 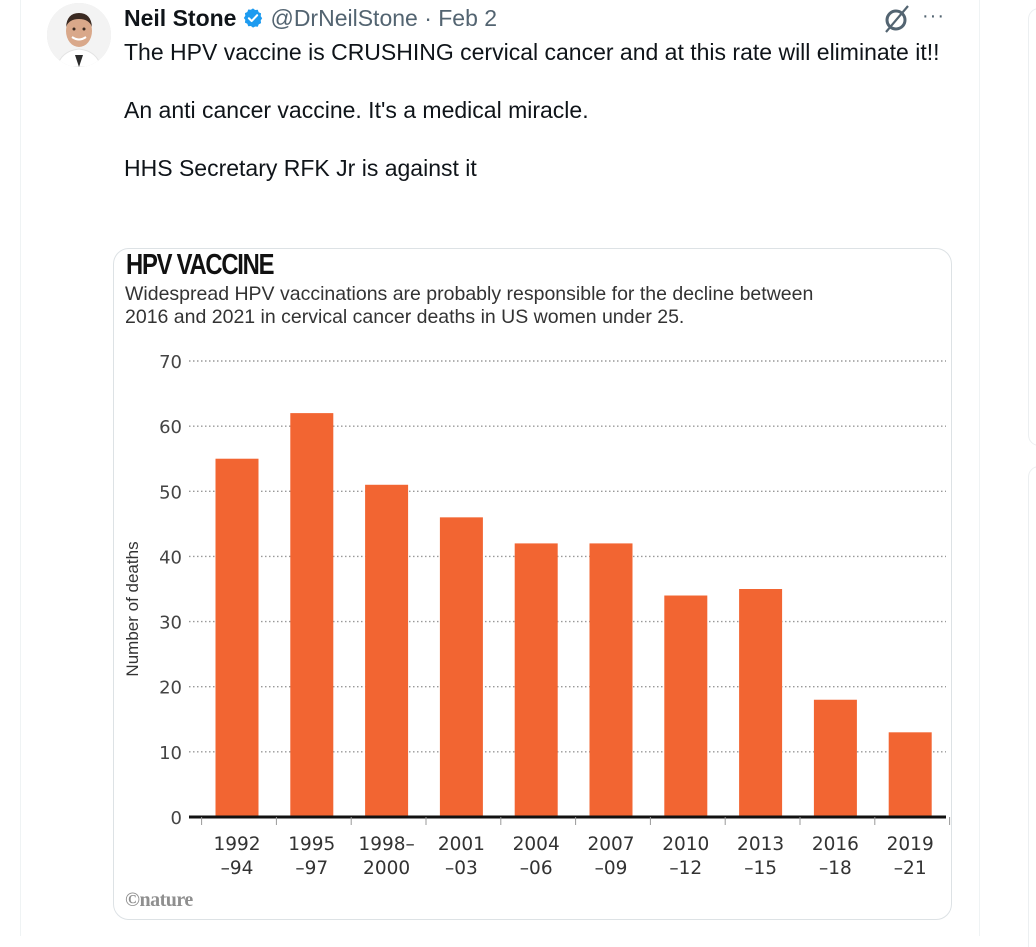 I want to click on timeline-right-border, so click(x=979, y=468).